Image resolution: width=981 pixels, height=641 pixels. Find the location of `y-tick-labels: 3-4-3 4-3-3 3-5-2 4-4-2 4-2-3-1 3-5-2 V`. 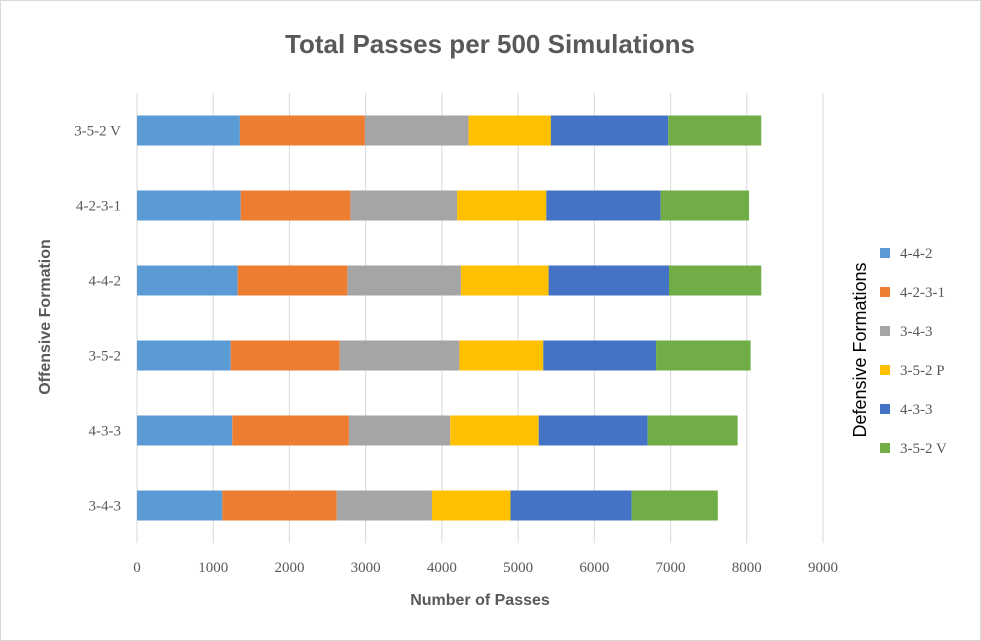

y-tick-labels: 3-4-3 4-3-3 3-5-2 4-4-2 4-2-3-1 3-5-2 V is located at coordinates (97, 319).